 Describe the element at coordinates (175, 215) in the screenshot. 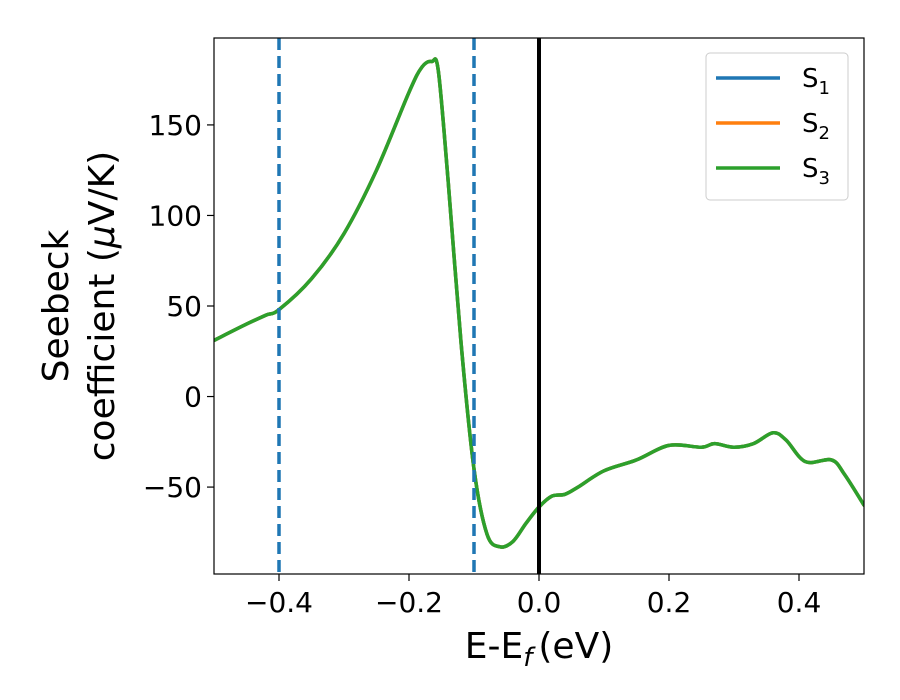

I see `y-tick-label: 100` at that location.